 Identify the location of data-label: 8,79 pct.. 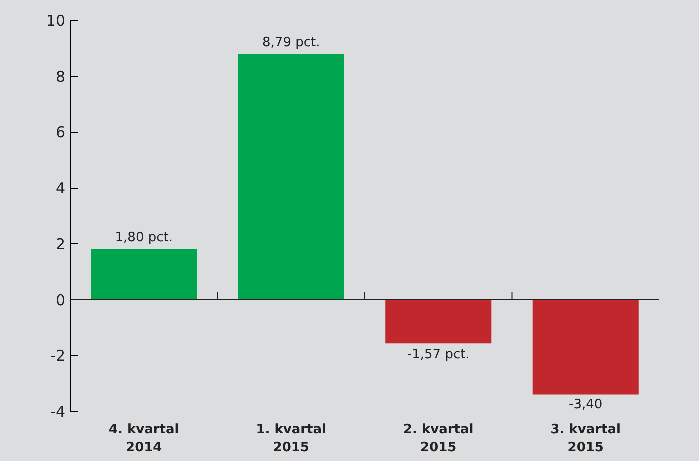
(291, 42).